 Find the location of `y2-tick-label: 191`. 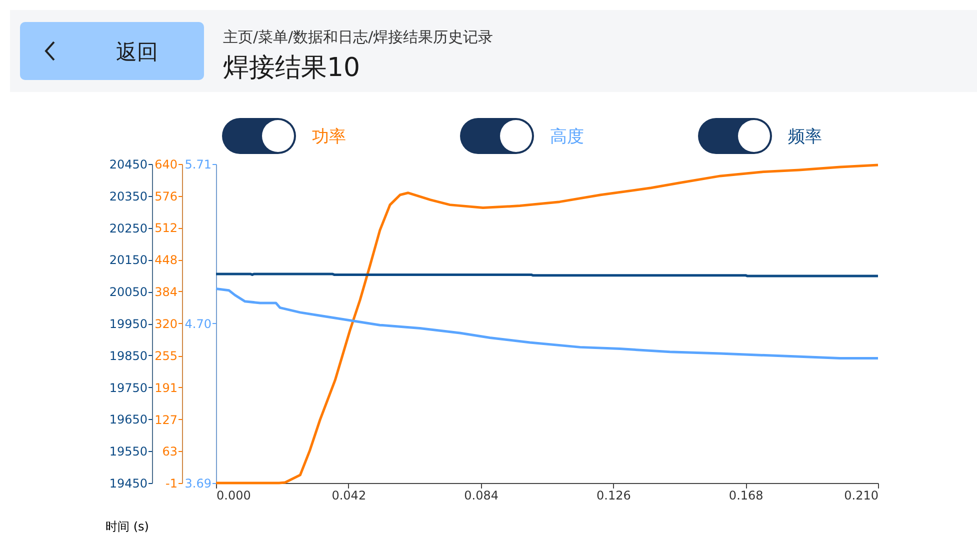

y2-tick-label: 191 is located at coordinates (166, 387).